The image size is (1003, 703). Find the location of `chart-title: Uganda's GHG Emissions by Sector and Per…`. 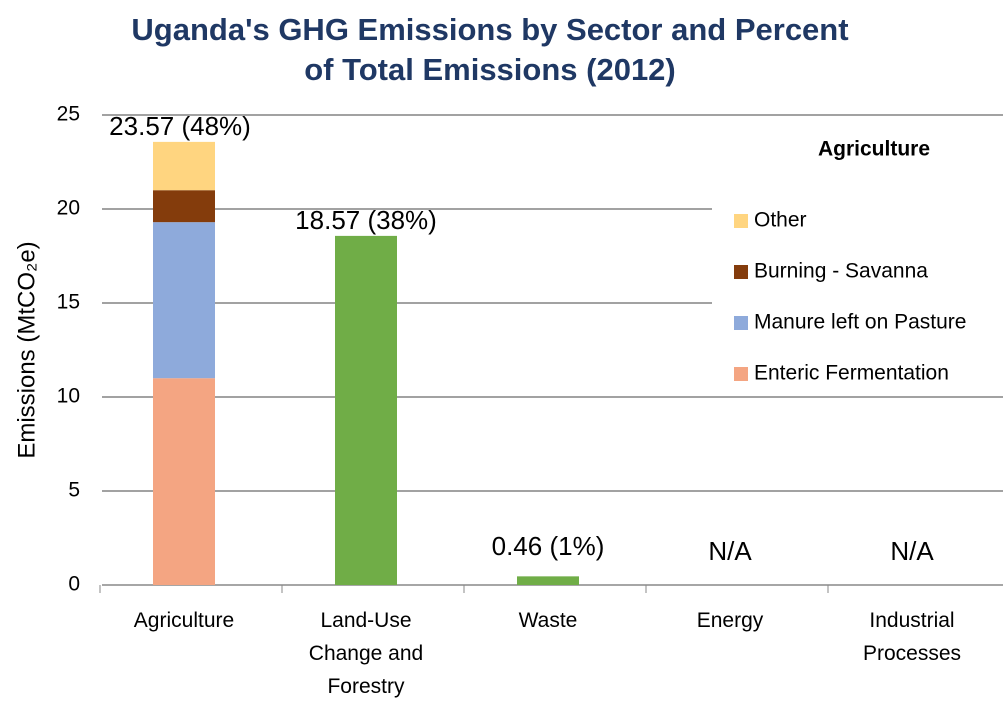

chart-title: Uganda's GHG Emissions by Sector and Per… is located at coordinates (490, 49).